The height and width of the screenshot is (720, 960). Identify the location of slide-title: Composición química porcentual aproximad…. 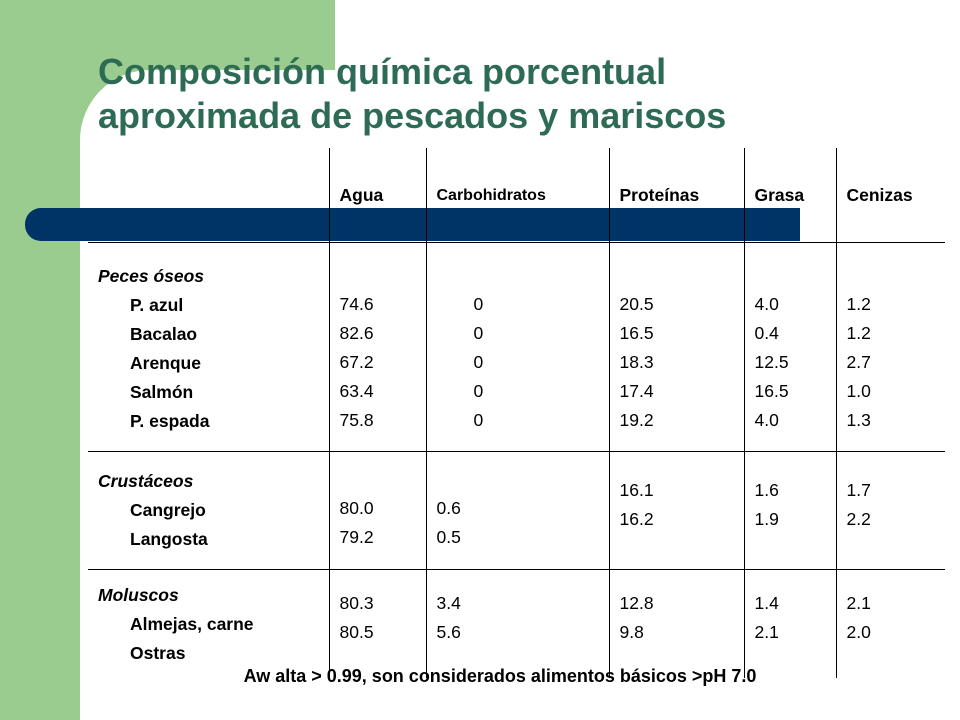
(523, 94).